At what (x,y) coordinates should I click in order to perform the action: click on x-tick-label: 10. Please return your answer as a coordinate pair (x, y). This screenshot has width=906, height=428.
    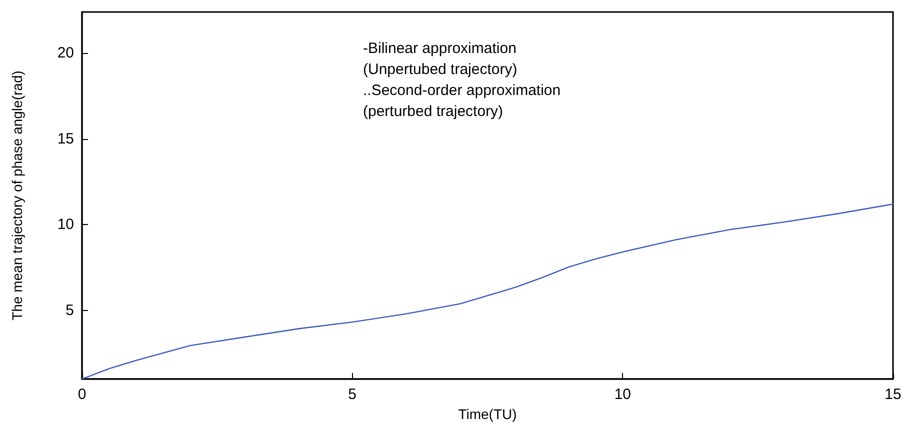
    Looking at the image, I should click on (623, 394).